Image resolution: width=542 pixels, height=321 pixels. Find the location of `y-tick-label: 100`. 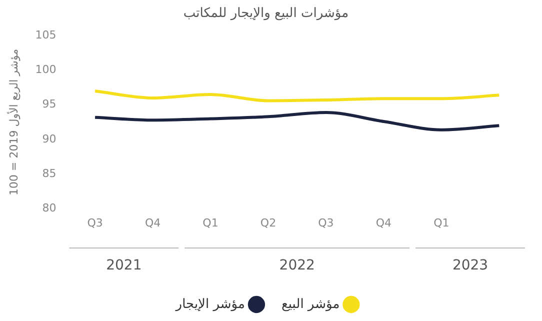

y-tick-label: 100 is located at coordinates (45, 69).